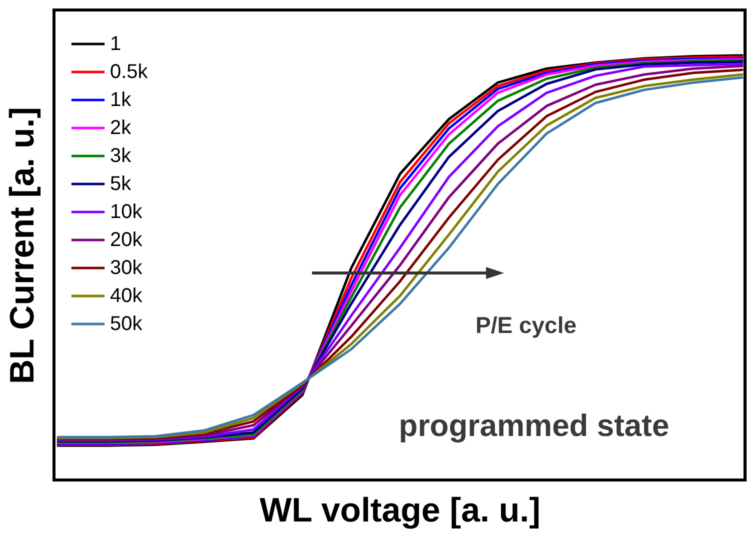 Image resolution: width=747 pixels, height=536 pixels. Describe the element at coordinates (127, 212) in the screenshot. I see `legend-label: 10k` at that location.